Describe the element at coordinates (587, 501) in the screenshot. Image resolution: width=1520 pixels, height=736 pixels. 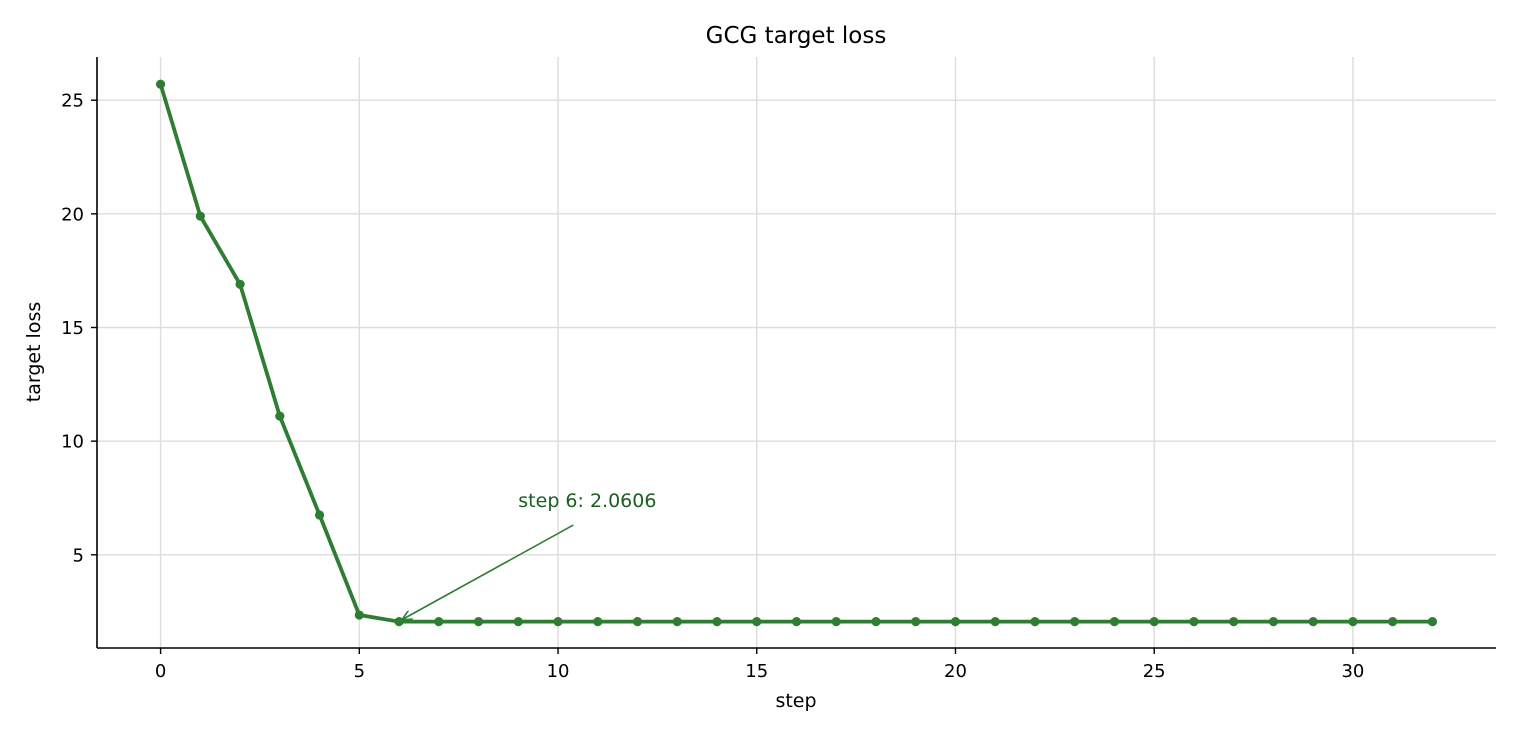
I see `annotation-label: step 6: 2.0606` at that location.